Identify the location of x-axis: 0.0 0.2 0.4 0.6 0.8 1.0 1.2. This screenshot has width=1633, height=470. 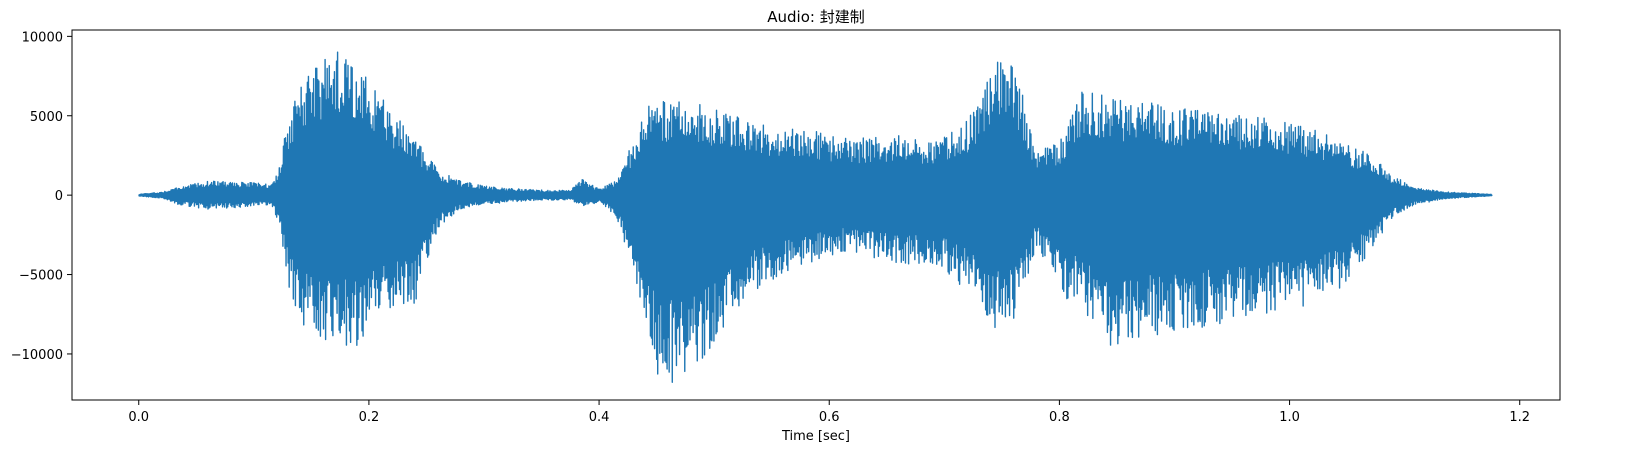
(829, 412).